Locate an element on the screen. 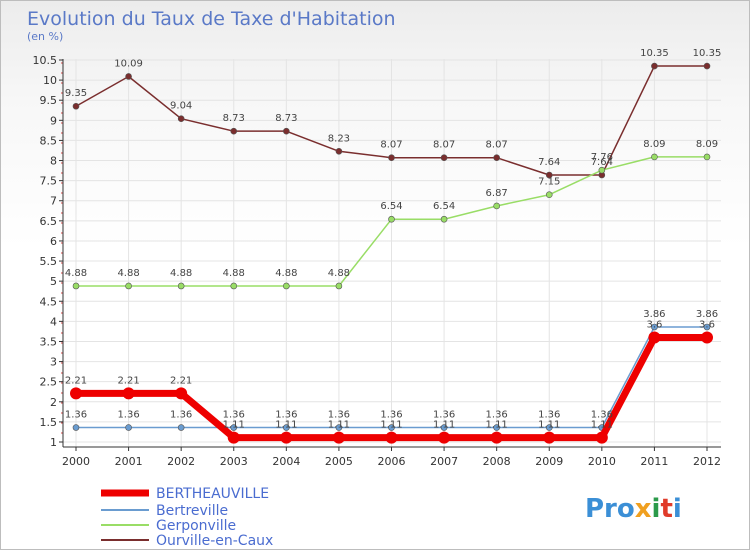  legend-label: Gerponville is located at coordinates (196, 526).